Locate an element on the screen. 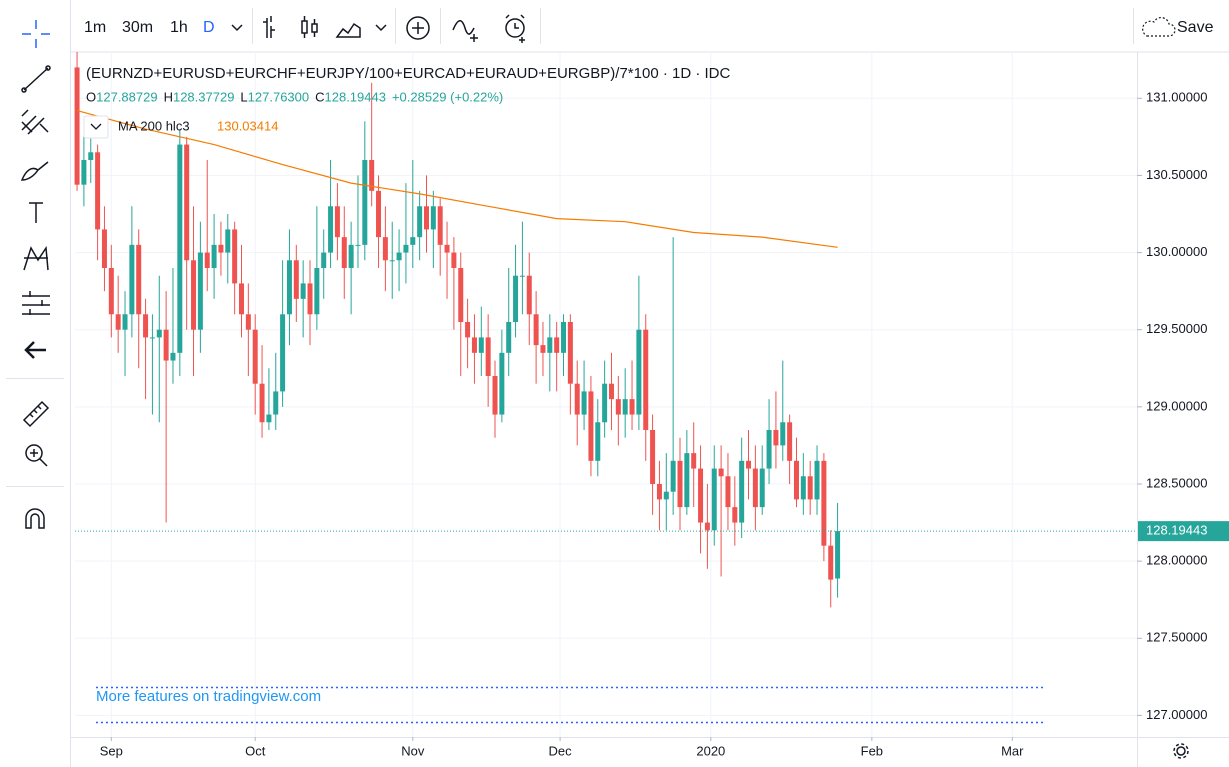  x-tick-label: Mar is located at coordinates (1012, 750).